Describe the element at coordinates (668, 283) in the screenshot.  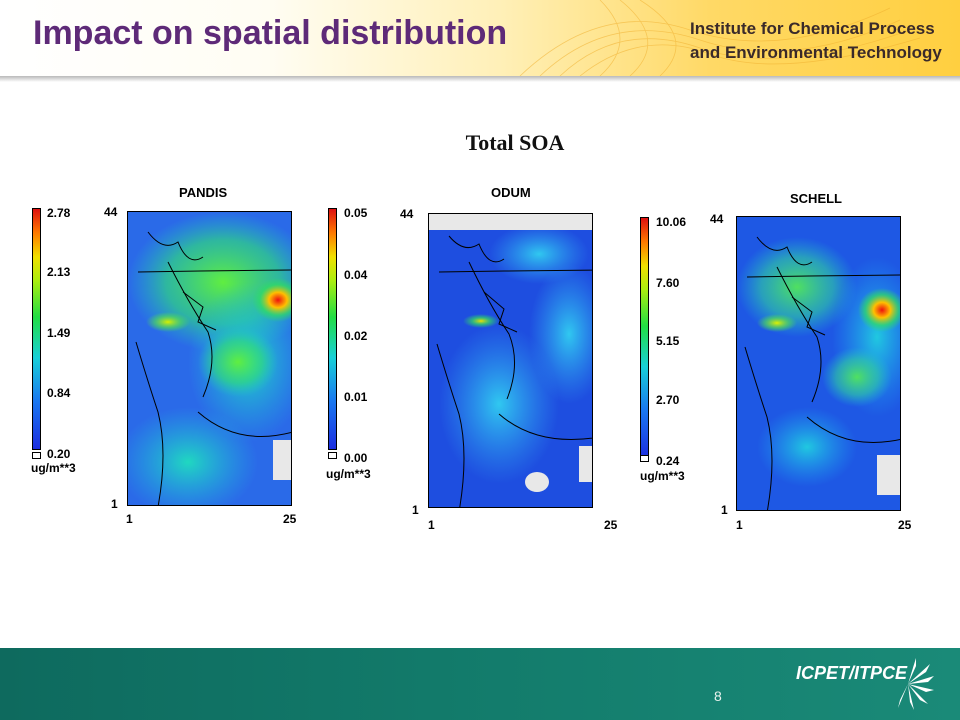
I see `colorbar-schell-tick: 7.60` at that location.